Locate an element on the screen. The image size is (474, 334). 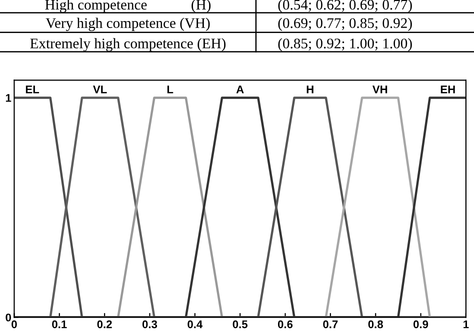
series-label: H is located at coordinates (310, 90).